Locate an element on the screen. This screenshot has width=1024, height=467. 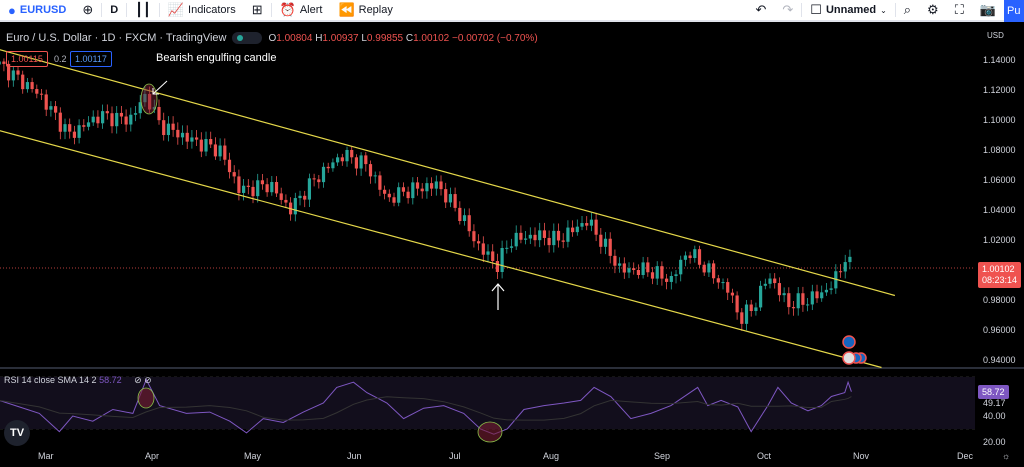
rsi-low-highlight is located at coordinates (490, 432).